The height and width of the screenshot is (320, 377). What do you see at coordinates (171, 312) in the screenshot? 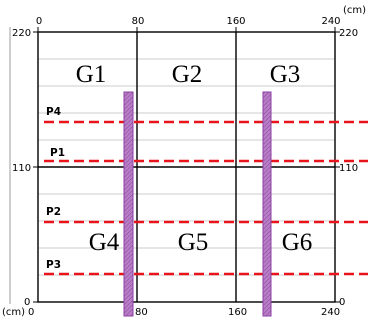
I see `bottom-axis: (cm) 0 80 160 240` at bounding box center [171, 312].